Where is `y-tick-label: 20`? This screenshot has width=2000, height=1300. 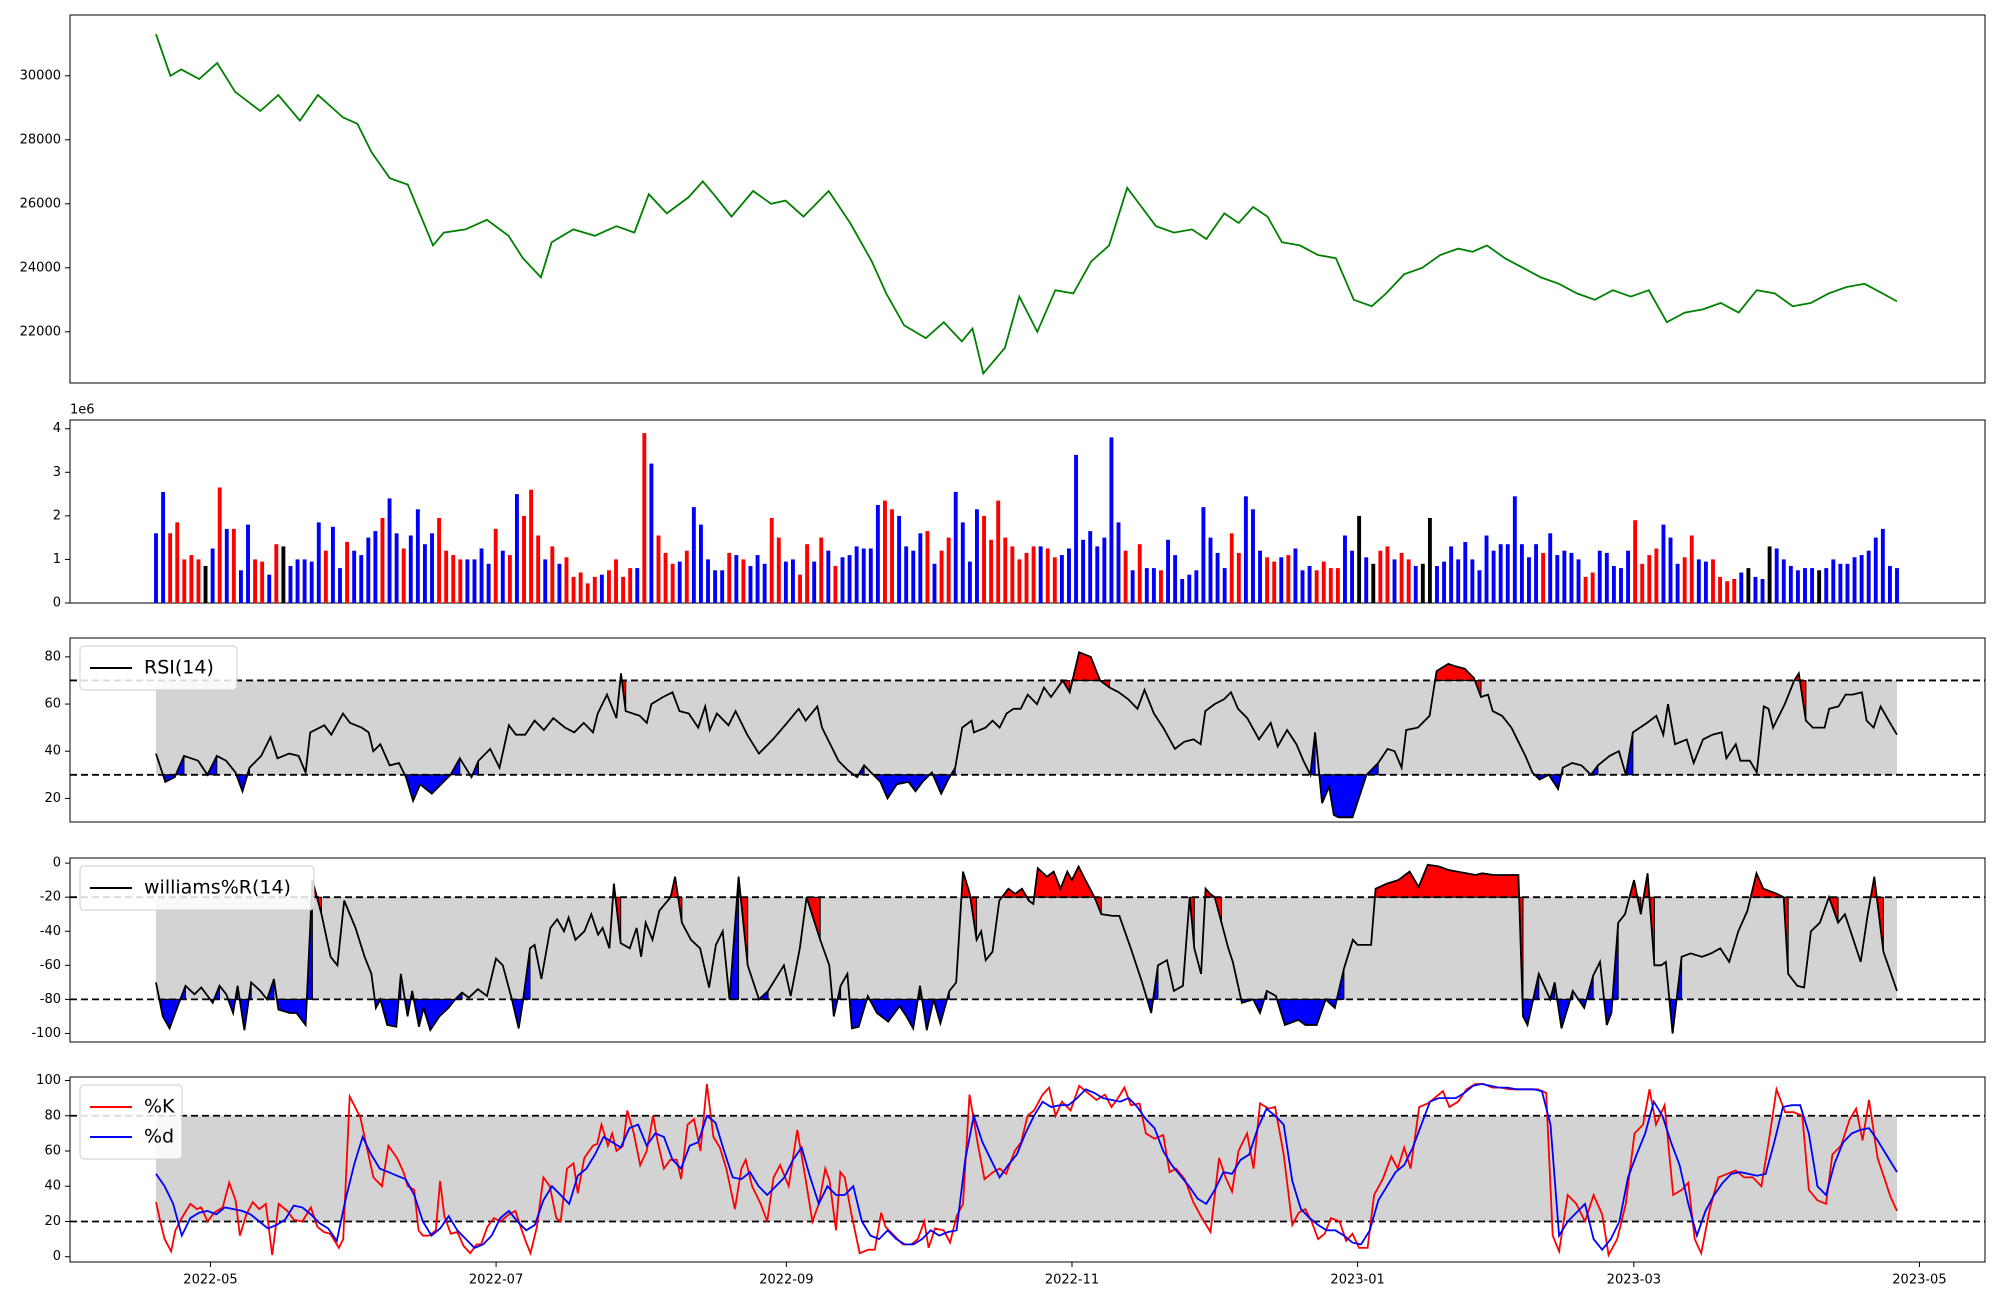 y-tick-label: 20 is located at coordinates (52, 798).